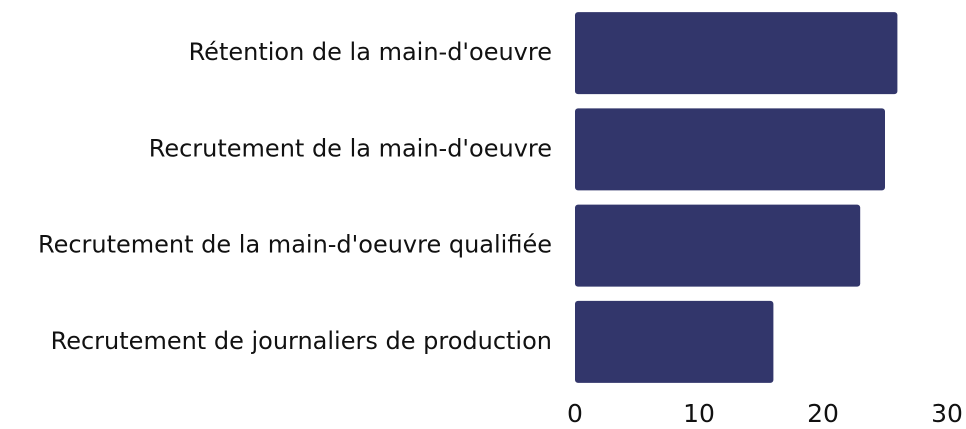 The width and height of the screenshot is (966, 429). What do you see at coordinates (575, 413) in the screenshot?
I see `x-tick-label: 0` at bounding box center [575, 413].